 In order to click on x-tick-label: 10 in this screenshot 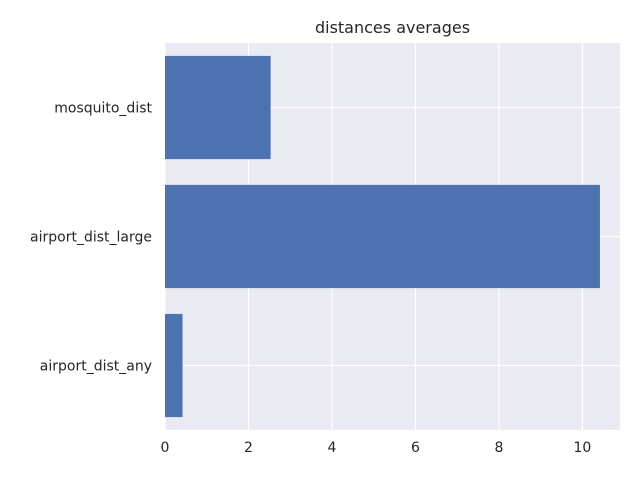, I will do `click(583, 448)`.